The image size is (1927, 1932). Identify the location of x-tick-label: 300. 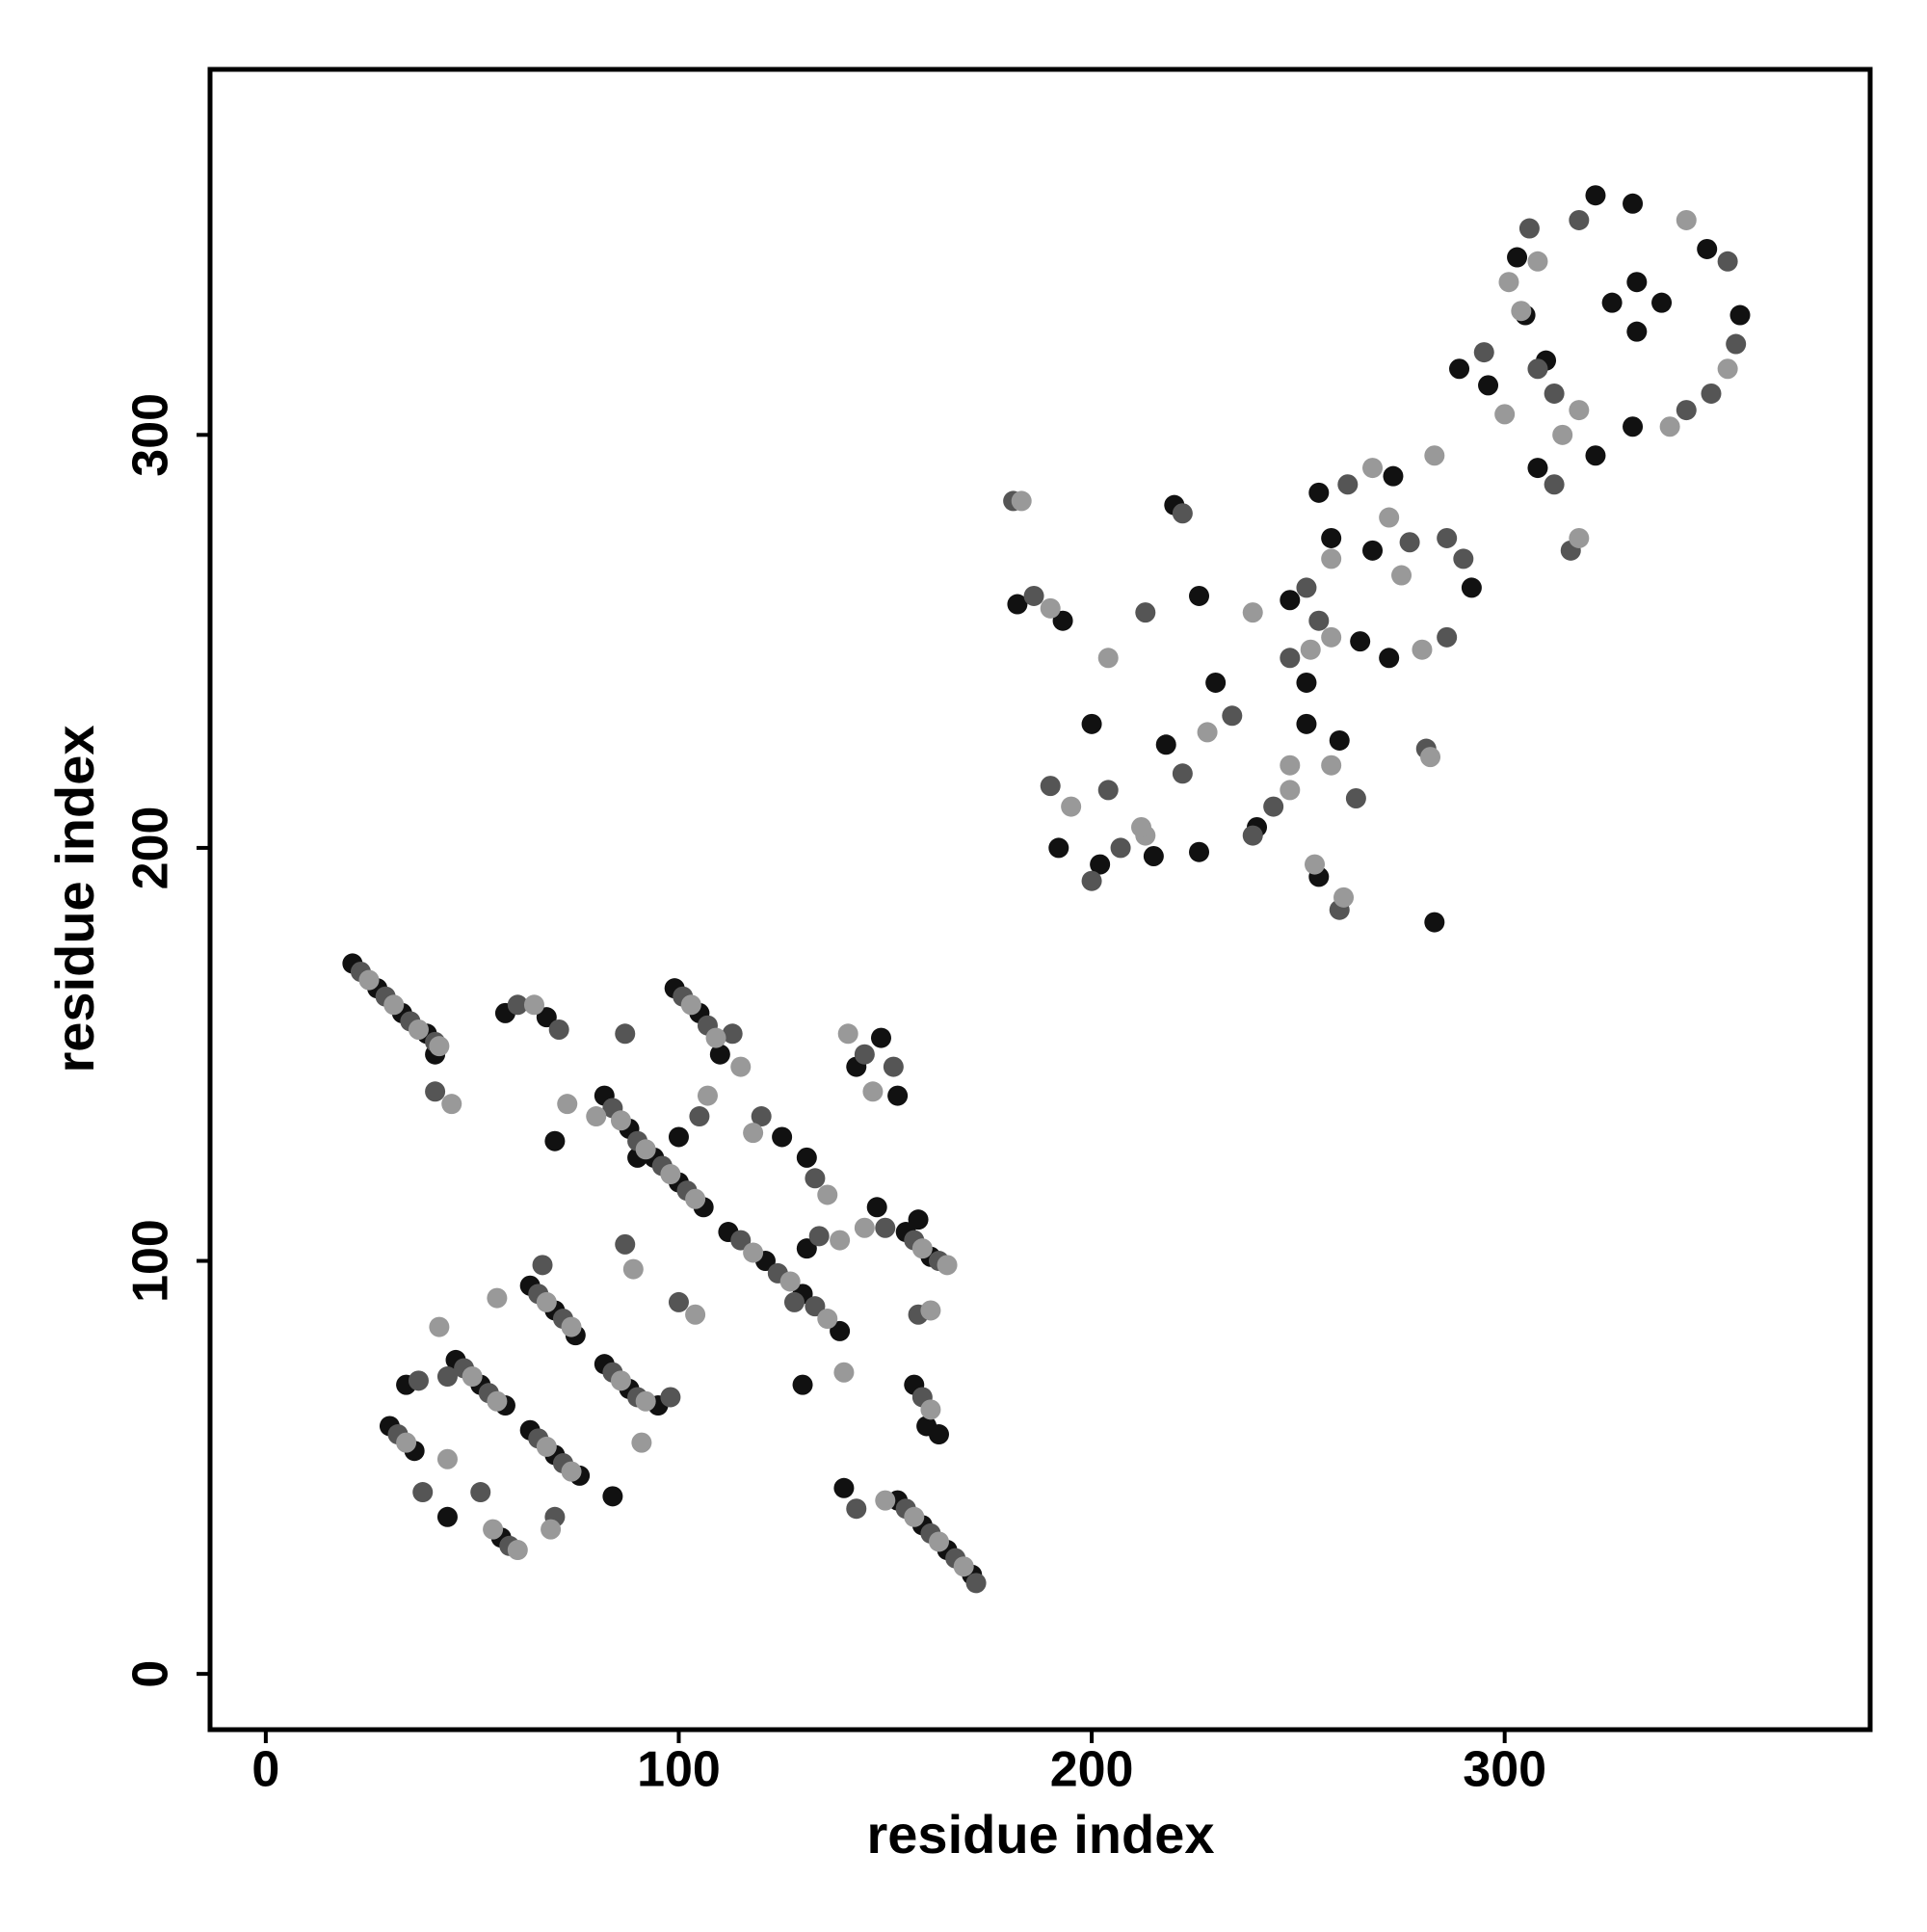
(1504, 1770).